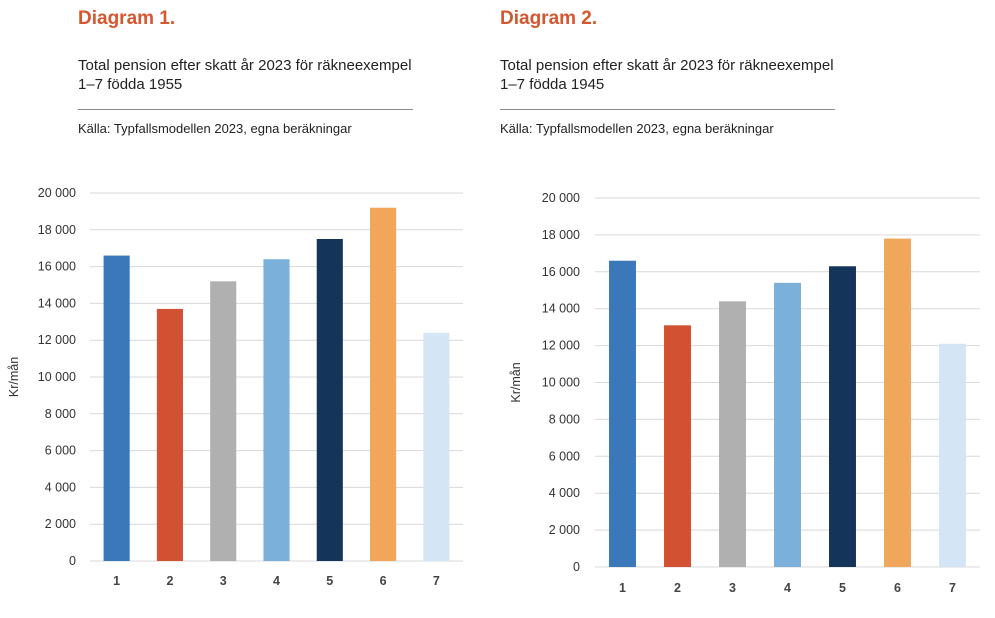 The width and height of the screenshot is (995, 618). Describe the element at coordinates (549, 18) in the screenshot. I see `diagram-heading: Diagram 2.` at that location.